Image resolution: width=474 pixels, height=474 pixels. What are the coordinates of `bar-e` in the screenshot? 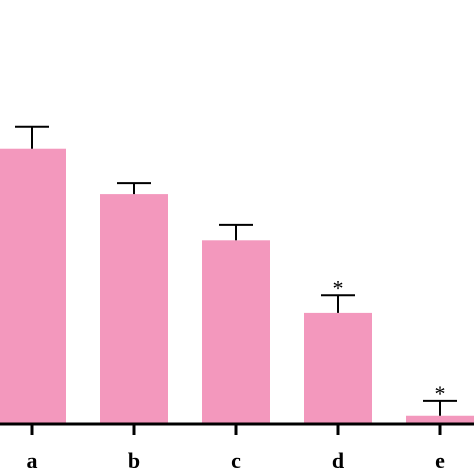 It's located at (440, 419).